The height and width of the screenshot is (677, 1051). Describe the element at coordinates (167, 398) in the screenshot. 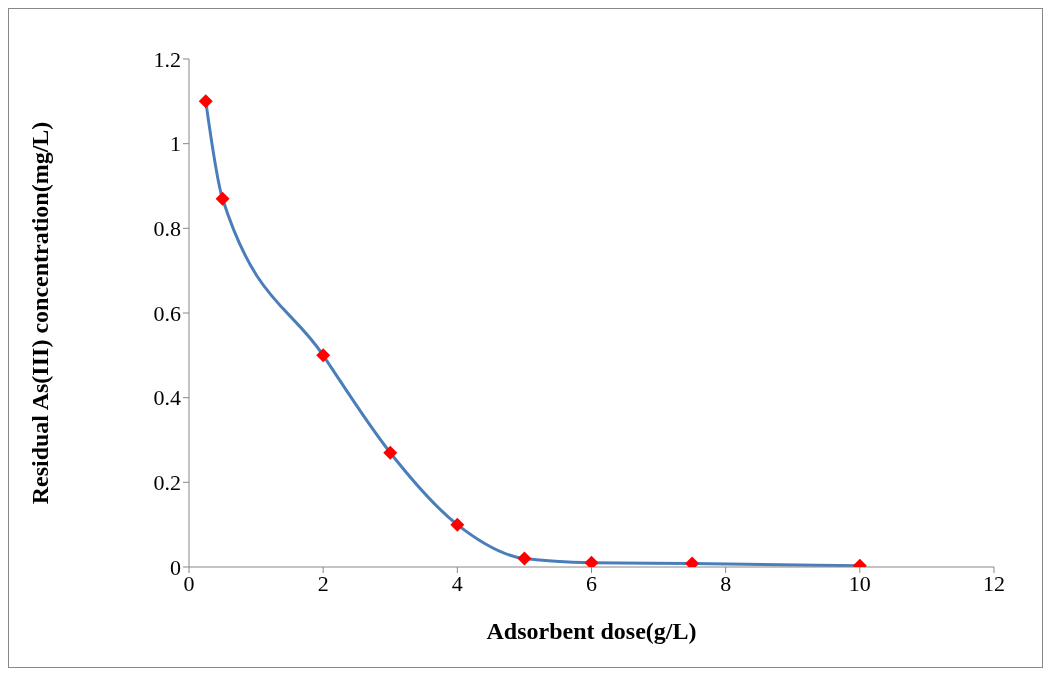

I see `y-tick-label: 0.4` at that location.